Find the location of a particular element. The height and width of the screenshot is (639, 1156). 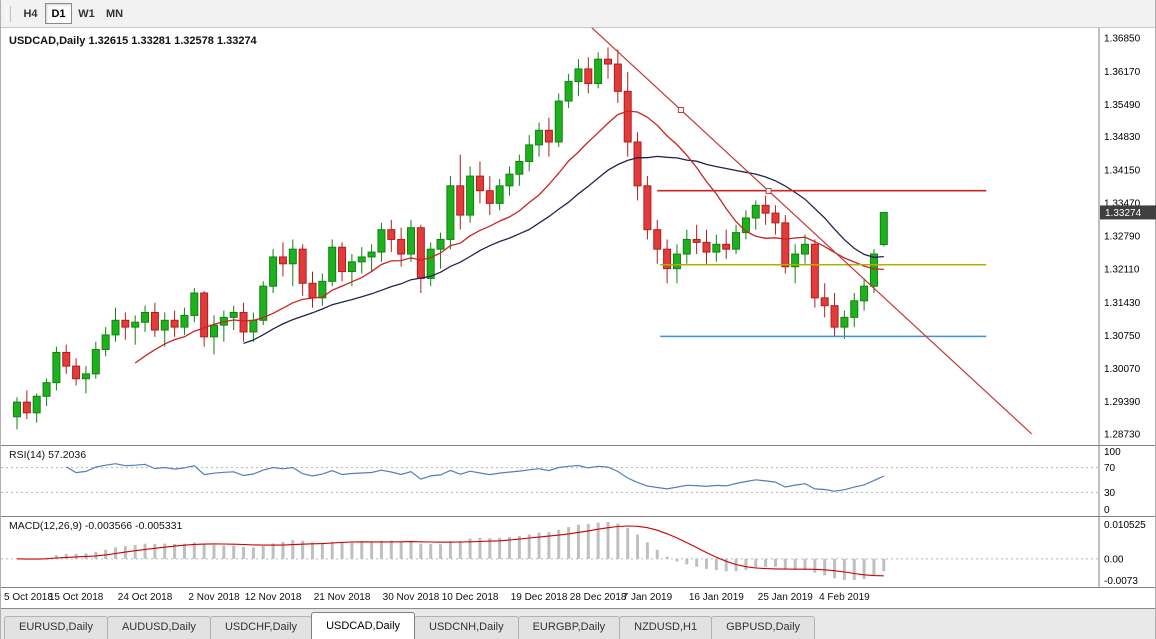

timeframe-toolbar: H4 D1 W1 MN is located at coordinates (578, 14).